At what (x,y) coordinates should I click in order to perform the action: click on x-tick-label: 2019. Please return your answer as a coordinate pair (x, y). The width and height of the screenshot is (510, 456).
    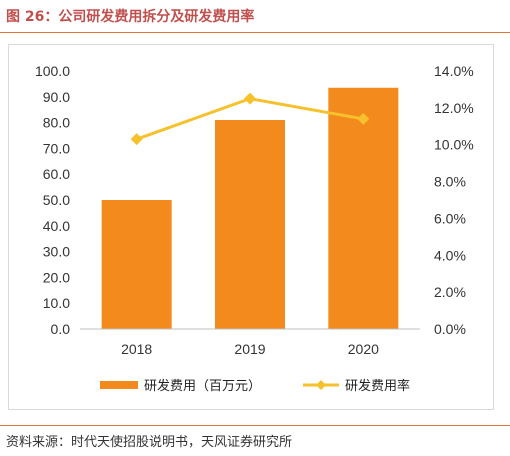
    Looking at the image, I should click on (249, 349).